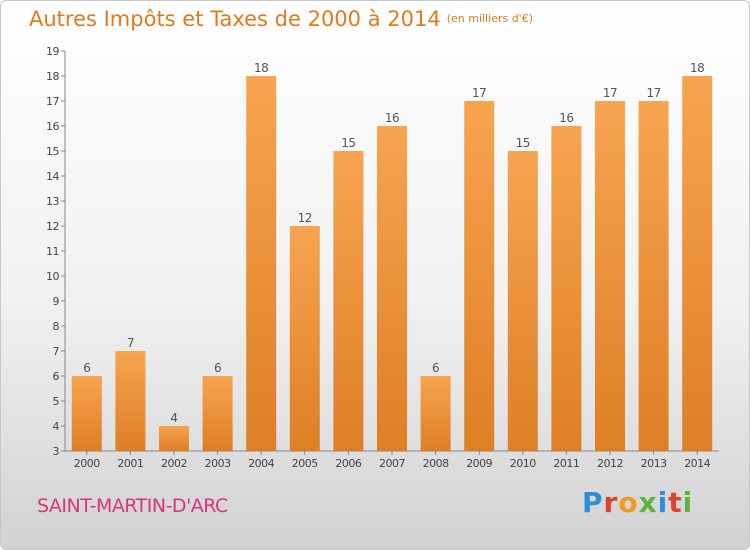 The image size is (750, 550). Describe the element at coordinates (174, 463) in the screenshot. I see `x-tick-label: 2002` at that location.